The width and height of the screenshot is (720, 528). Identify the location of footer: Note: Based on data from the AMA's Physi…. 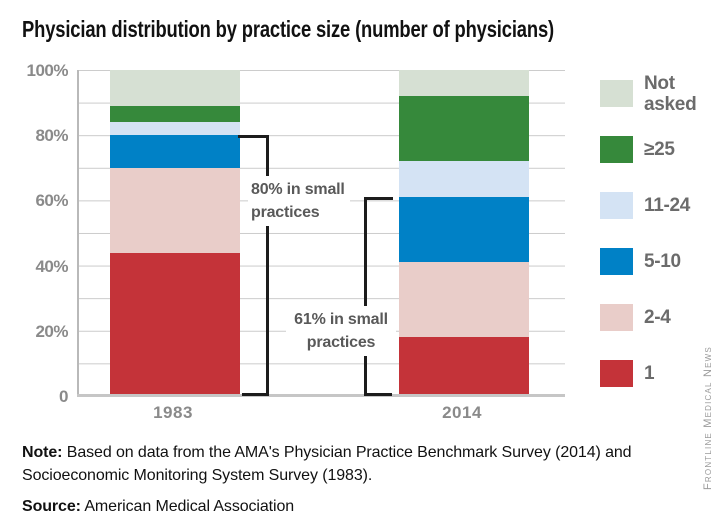
(368, 479).